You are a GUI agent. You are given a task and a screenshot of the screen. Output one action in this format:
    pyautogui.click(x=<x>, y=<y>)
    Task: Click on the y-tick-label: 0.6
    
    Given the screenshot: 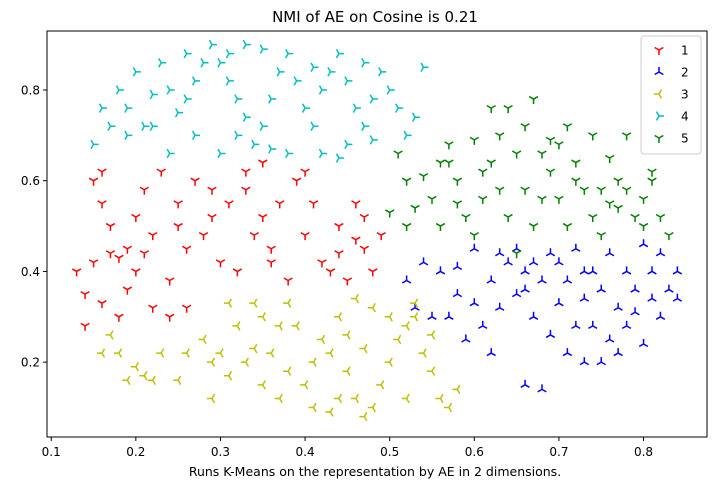 What is the action you would take?
    pyautogui.click(x=30, y=181)
    